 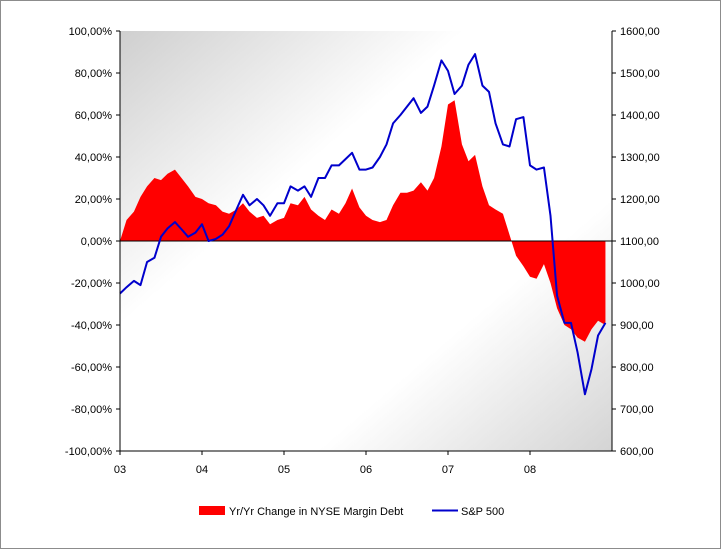 What do you see at coordinates (120, 470) in the screenshot?
I see `x-tick-label: 03` at bounding box center [120, 470].